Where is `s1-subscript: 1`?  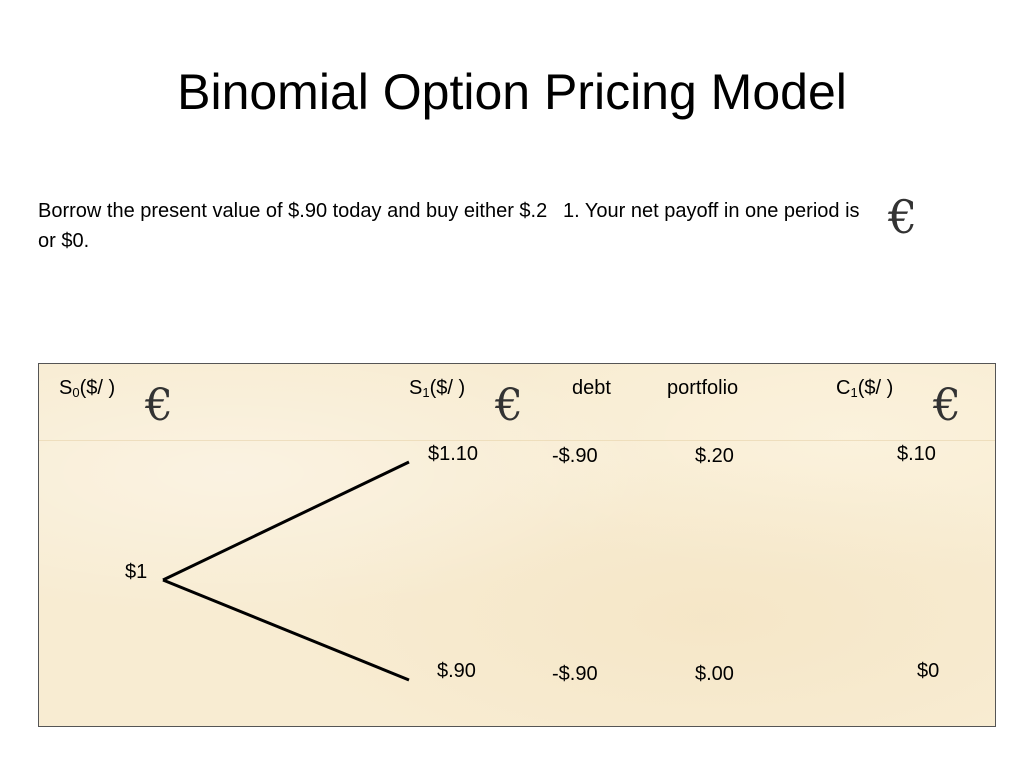 s1-subscript: 1 is located at coordinates (426, 392).